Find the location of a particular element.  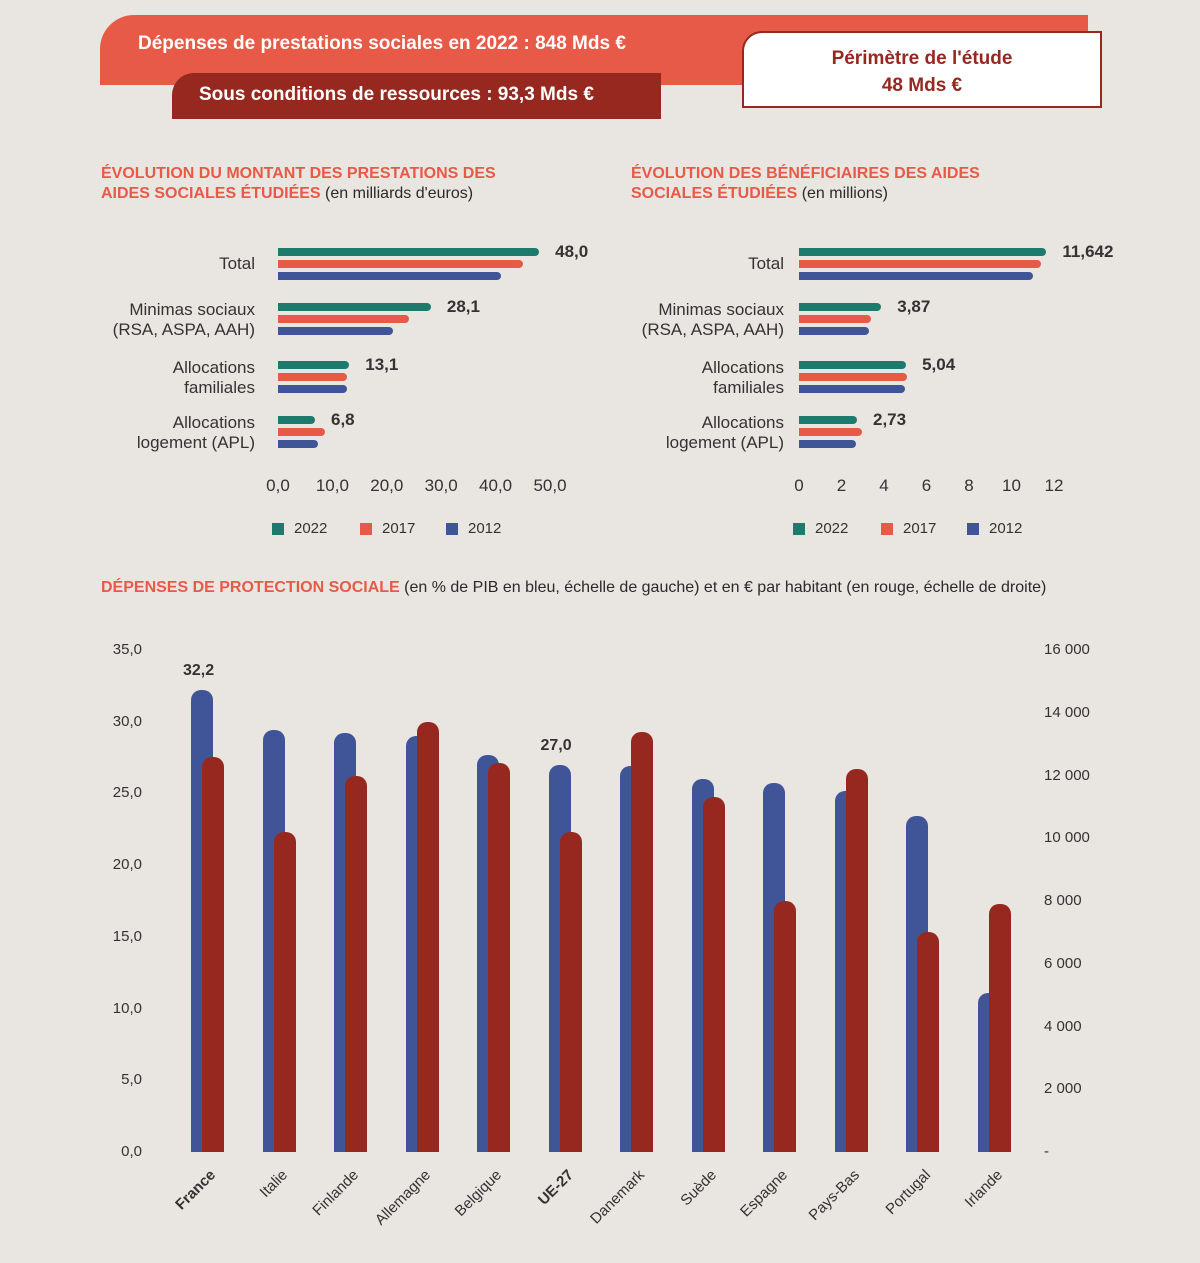

perimeter-value: 48 Mds € is located at coordinates (922, 85).